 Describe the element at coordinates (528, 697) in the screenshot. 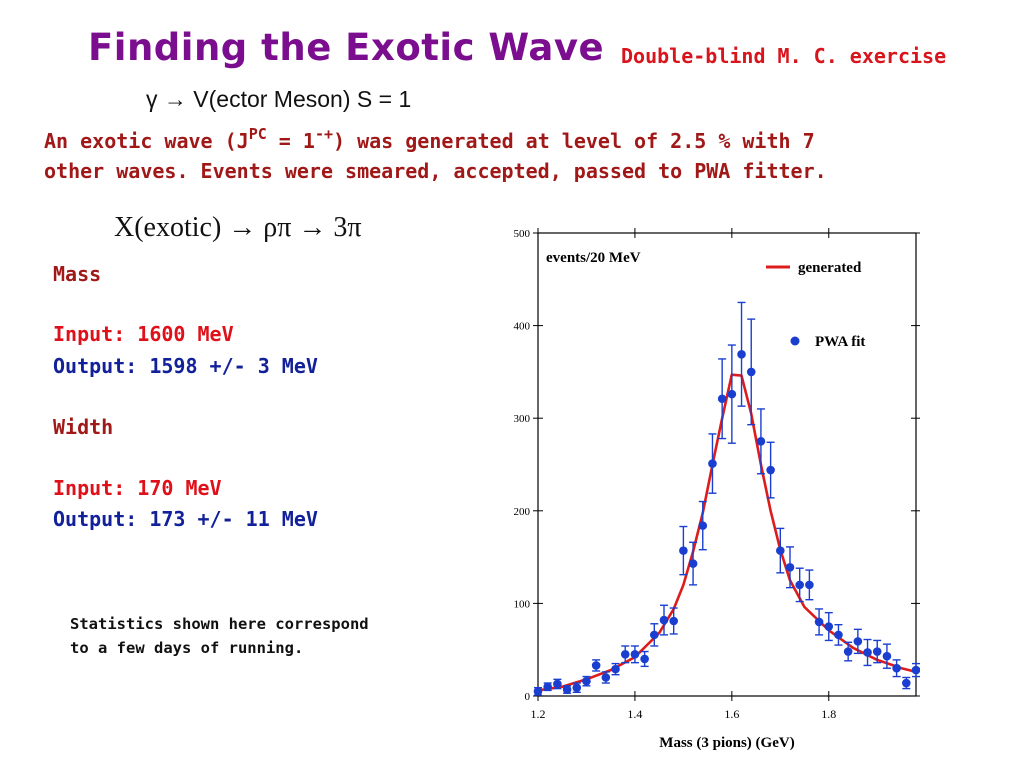

I see `y-tick-label: 0` at that location.